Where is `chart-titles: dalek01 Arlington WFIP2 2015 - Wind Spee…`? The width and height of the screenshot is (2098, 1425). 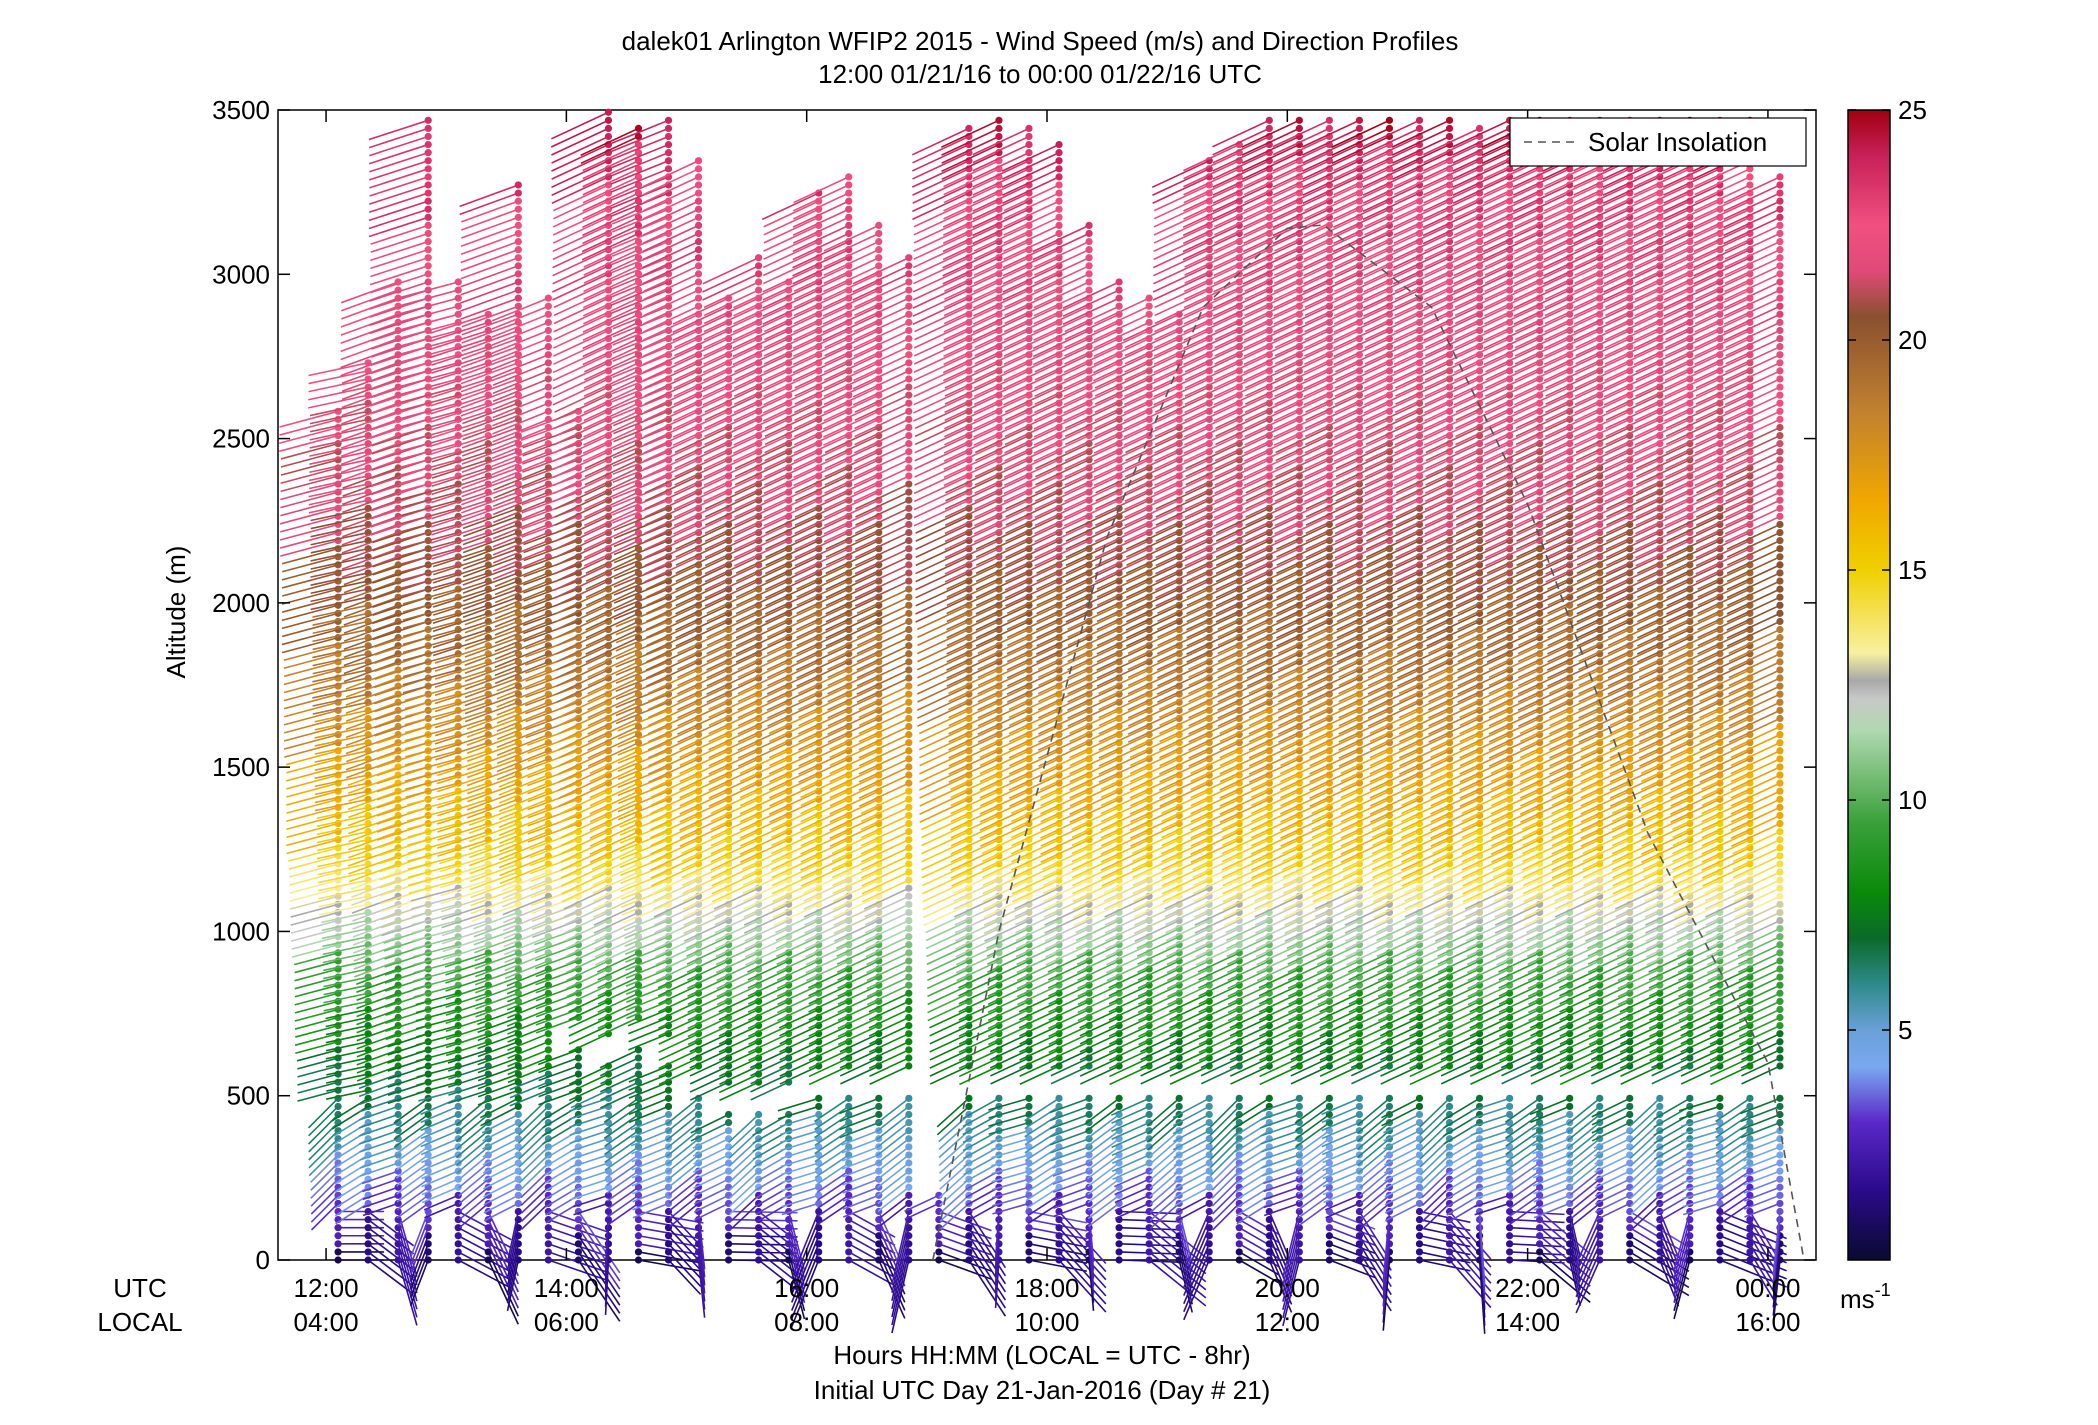
chart-titles: dalek01 Arlington WFIP2 2015 - Wind Spee… is located at coordinates (1040, 57).